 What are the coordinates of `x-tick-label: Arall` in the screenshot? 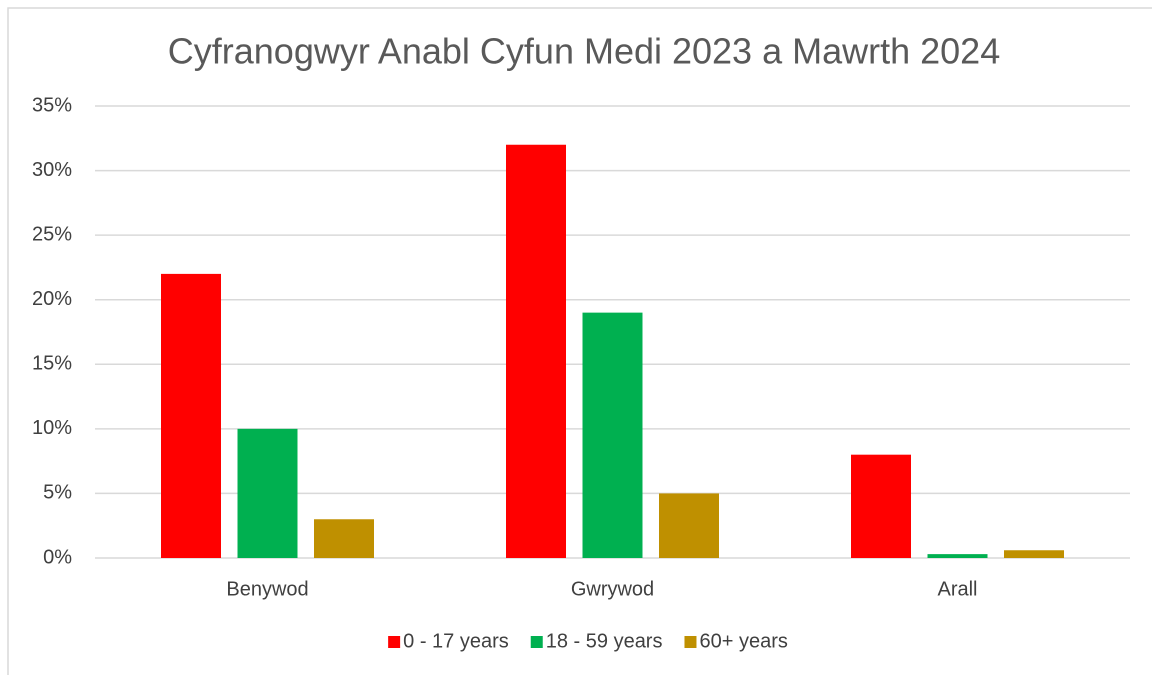 It's located at (957, 589).